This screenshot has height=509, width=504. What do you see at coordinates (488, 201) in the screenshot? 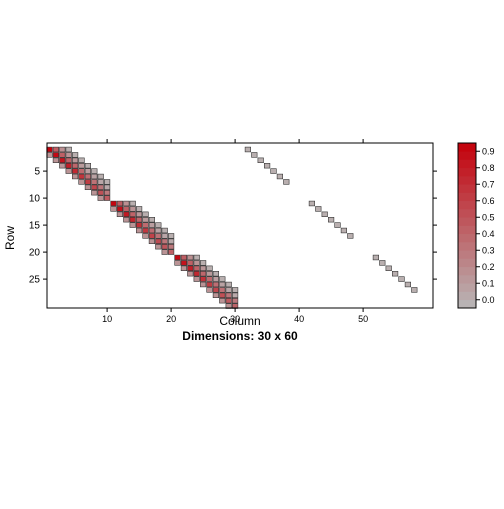
I see `color-key-label: 0.6` at bounding box center [488, 201].